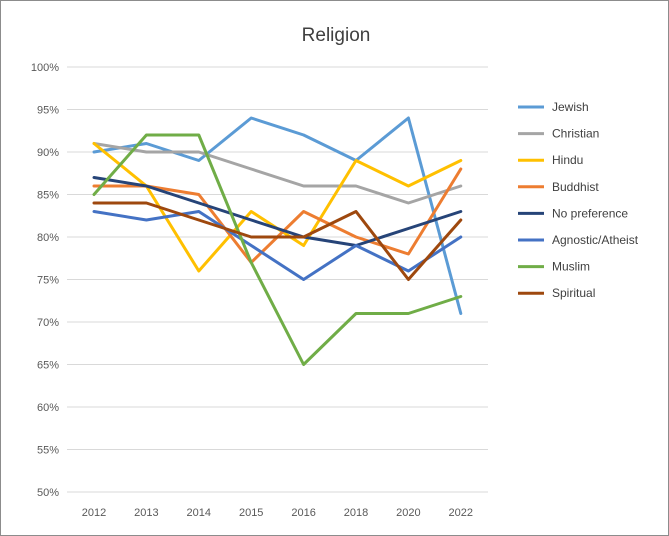 This screenshot has height=536, width=669. I want to click on y-tick-label: 80%, so click(48, 238).